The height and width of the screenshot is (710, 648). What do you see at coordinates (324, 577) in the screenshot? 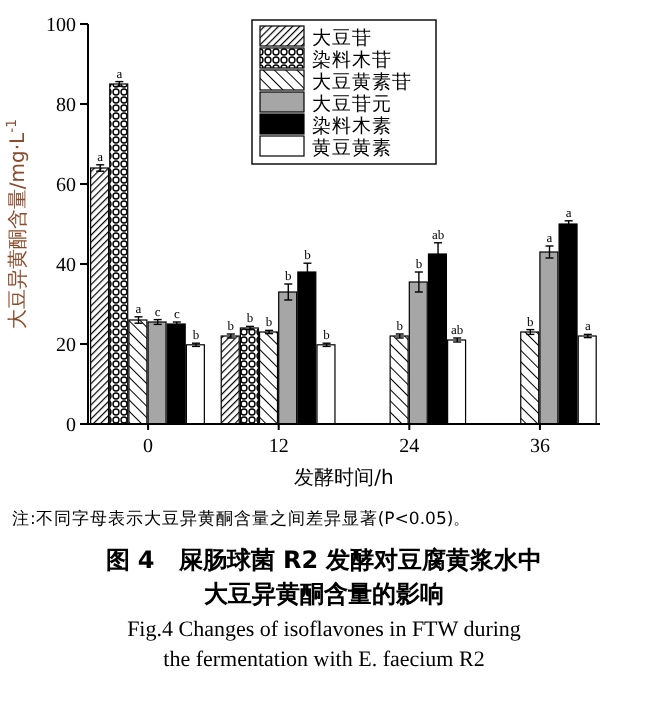
I see `text: 图 4 屎肠球菌 R2 发酵对豆腐黄浆水中大豆异黄酮含量的影响` at bounding box center [324, 577].